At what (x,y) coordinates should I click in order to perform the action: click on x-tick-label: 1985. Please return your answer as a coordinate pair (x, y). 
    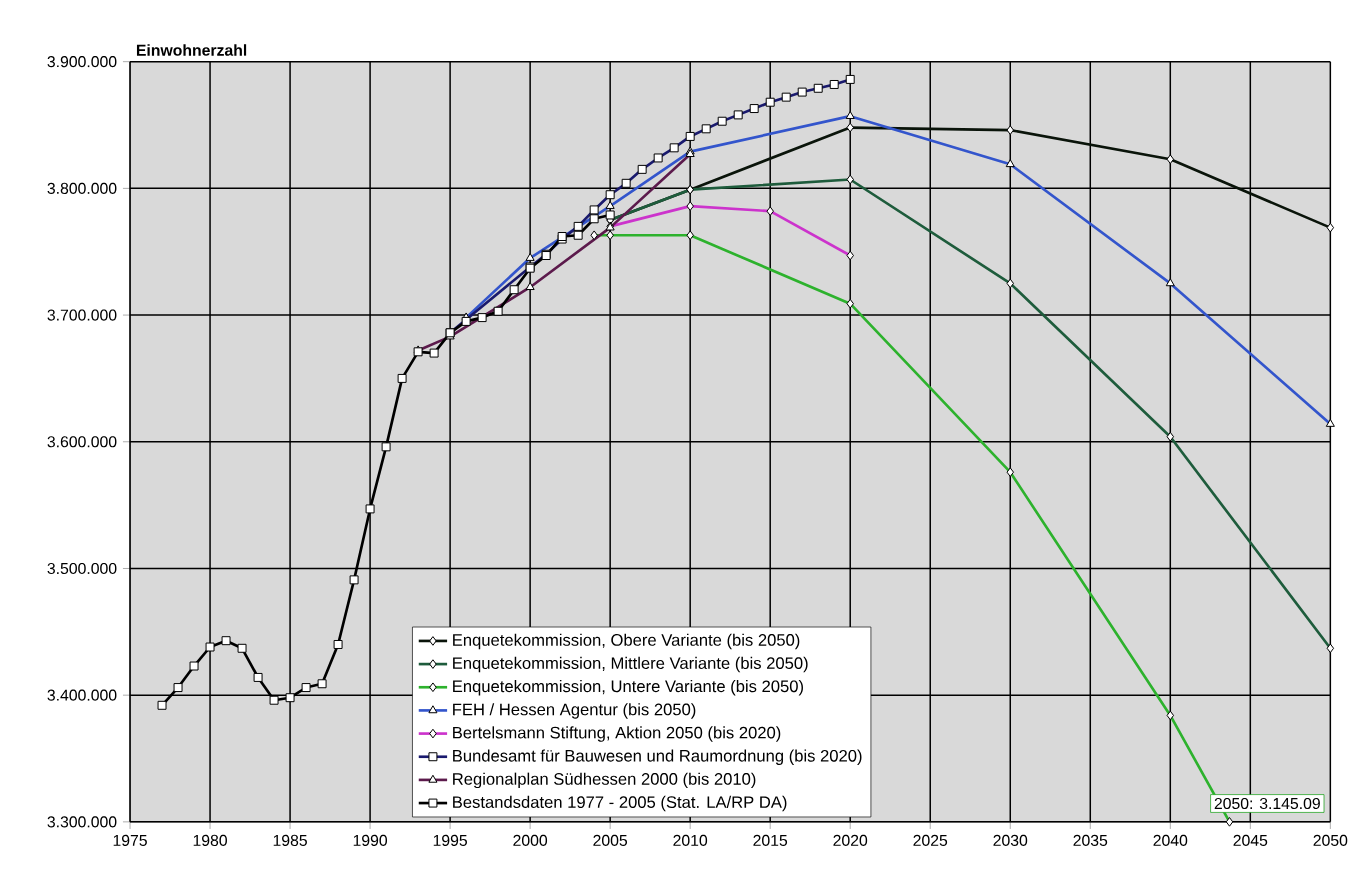
    Looking at the image, I should click on (290, 841).